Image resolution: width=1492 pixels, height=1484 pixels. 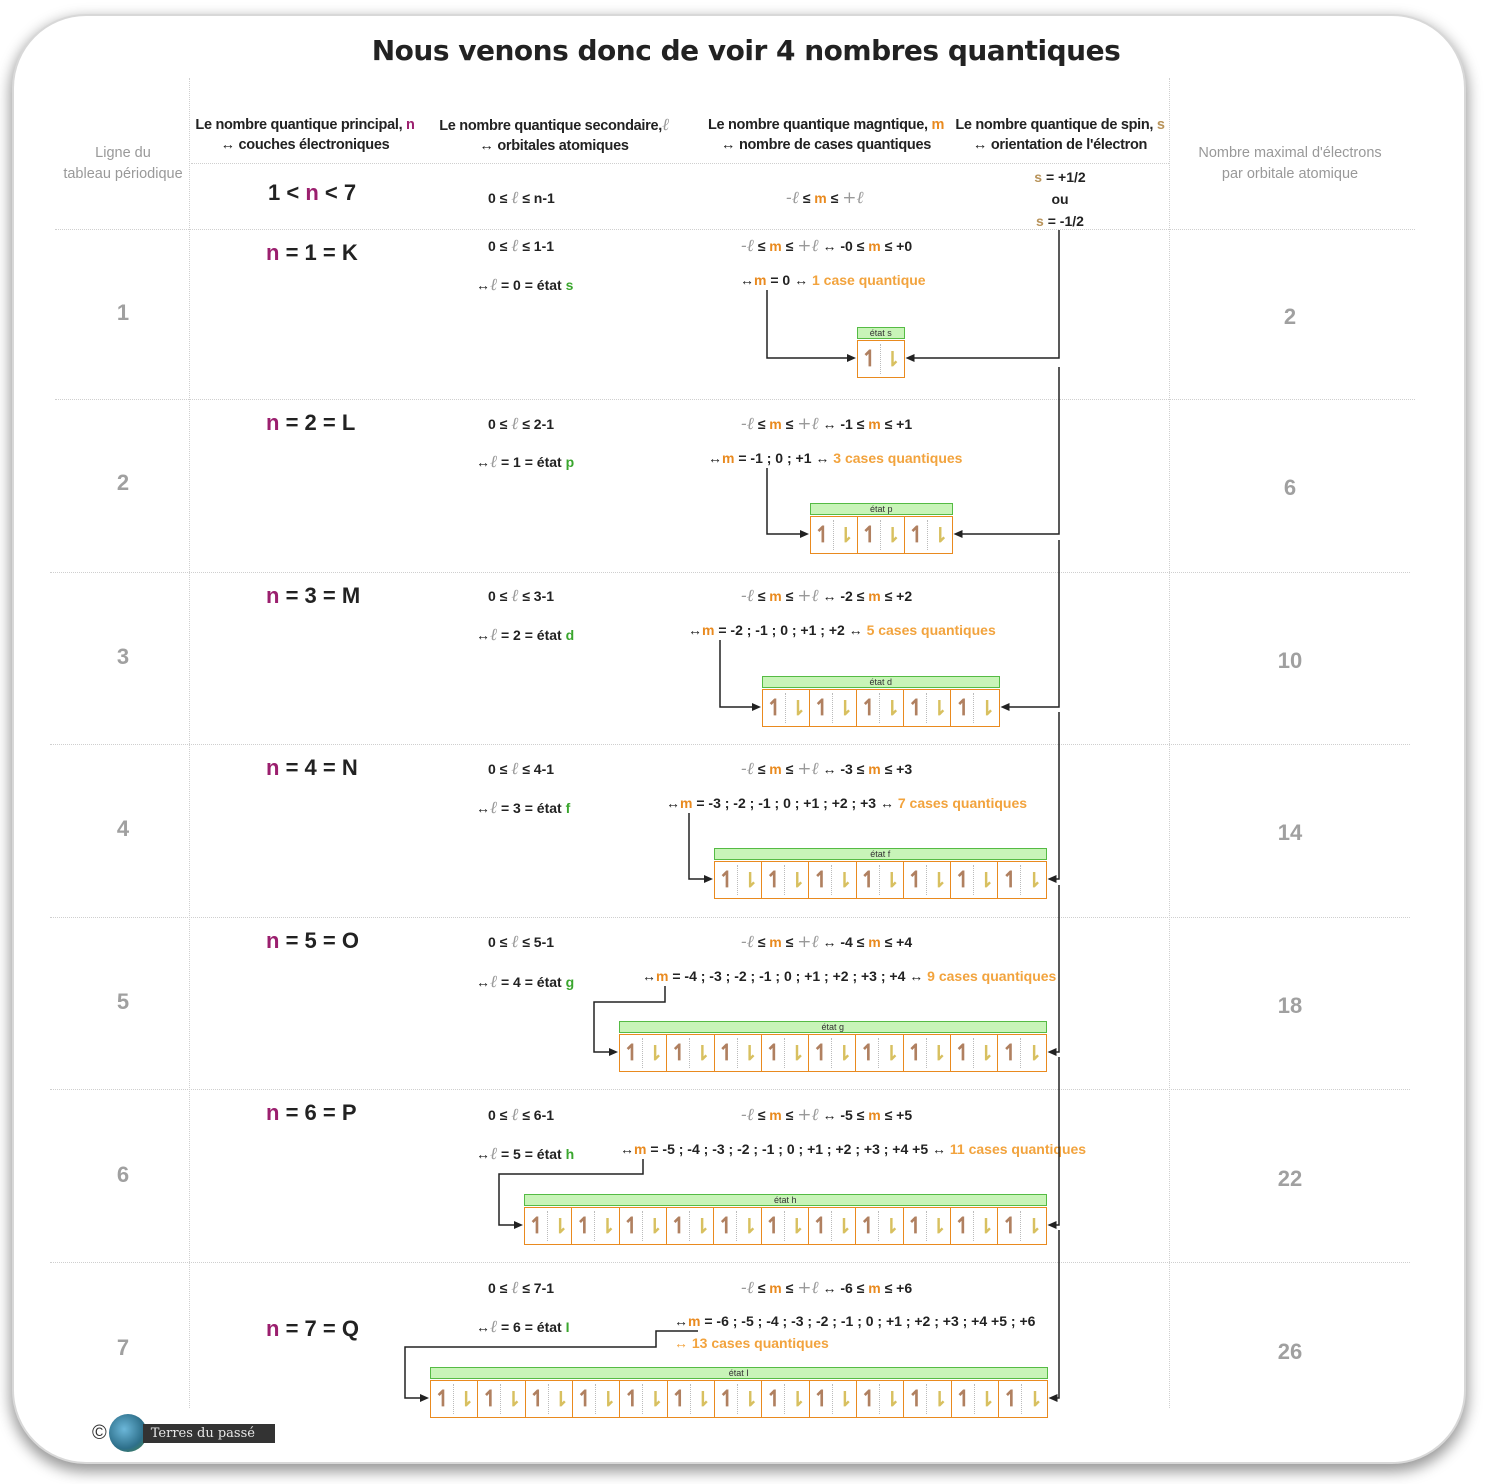 I want to click on m-header-symbol: m, so click(x=938, y=125).